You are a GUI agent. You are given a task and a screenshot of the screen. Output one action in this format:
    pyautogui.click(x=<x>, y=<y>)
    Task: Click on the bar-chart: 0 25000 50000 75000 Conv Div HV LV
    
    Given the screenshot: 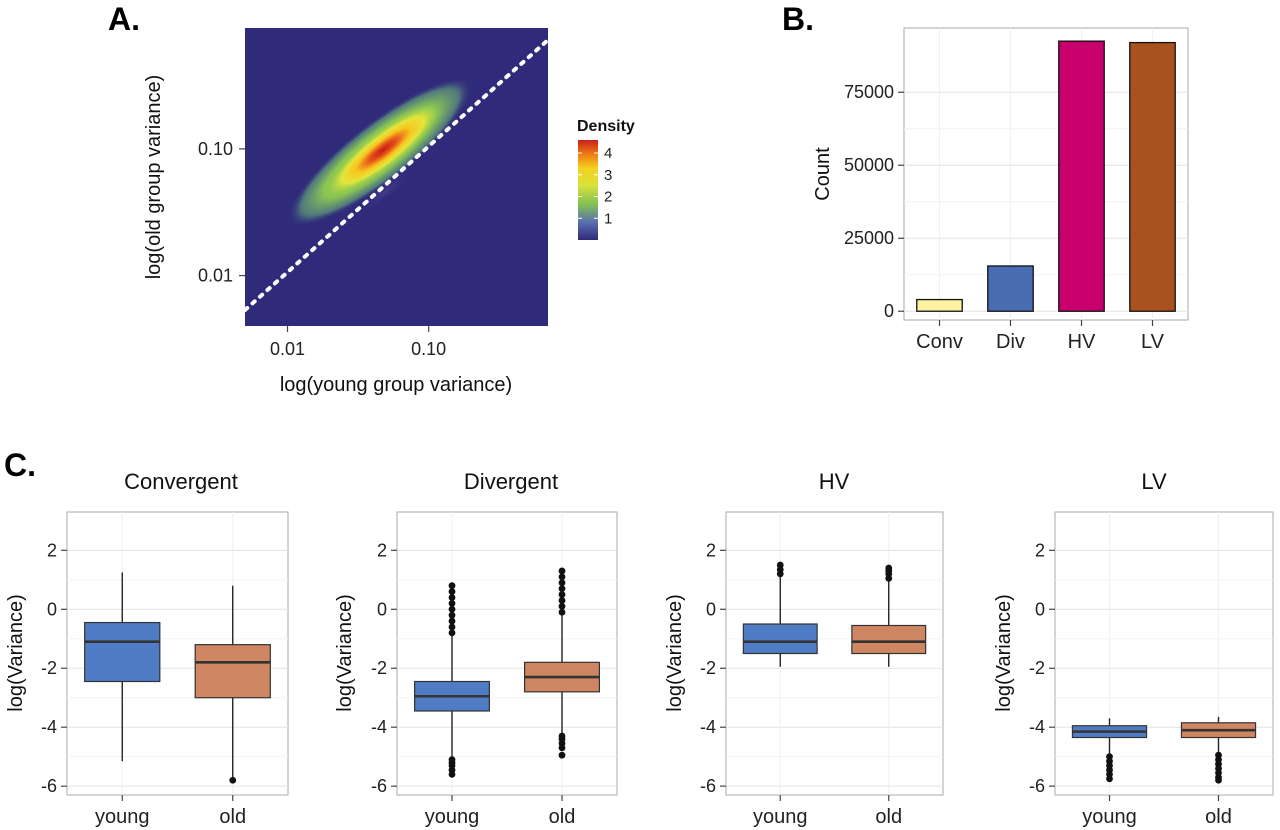 What is the action you would take?
    pyautogui.click(x=1016, y=190)
    